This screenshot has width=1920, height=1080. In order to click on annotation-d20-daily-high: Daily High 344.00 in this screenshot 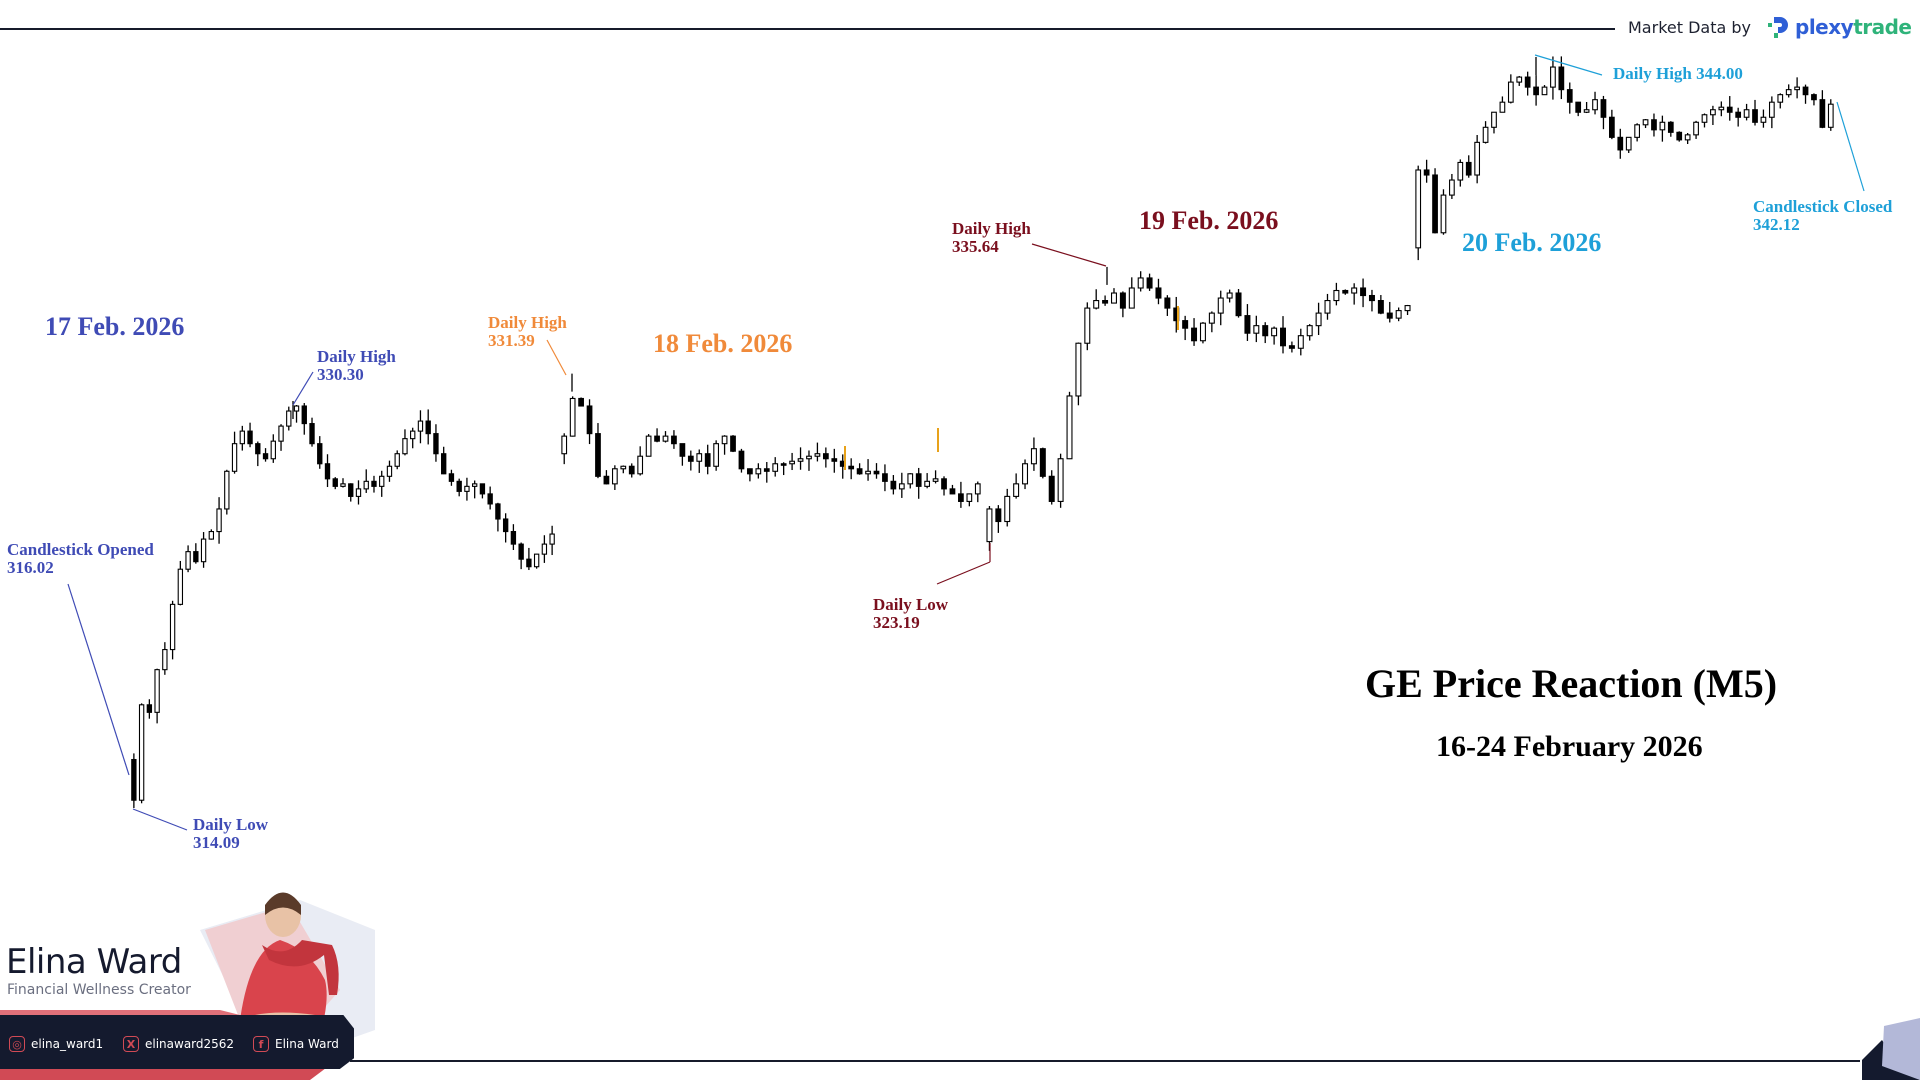, I will do `click(1678, 73)`.